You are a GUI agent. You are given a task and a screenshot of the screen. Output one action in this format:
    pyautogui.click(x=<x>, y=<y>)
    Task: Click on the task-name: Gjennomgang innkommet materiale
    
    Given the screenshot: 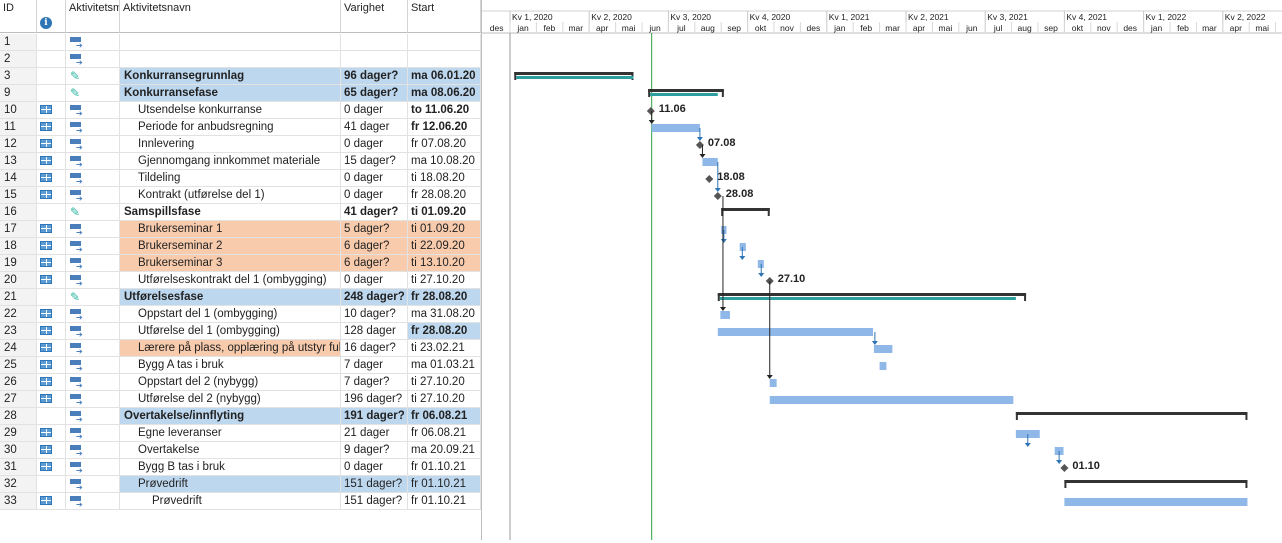 What is the action you would take?
    pyautogui.click(x=230, y=161)
    